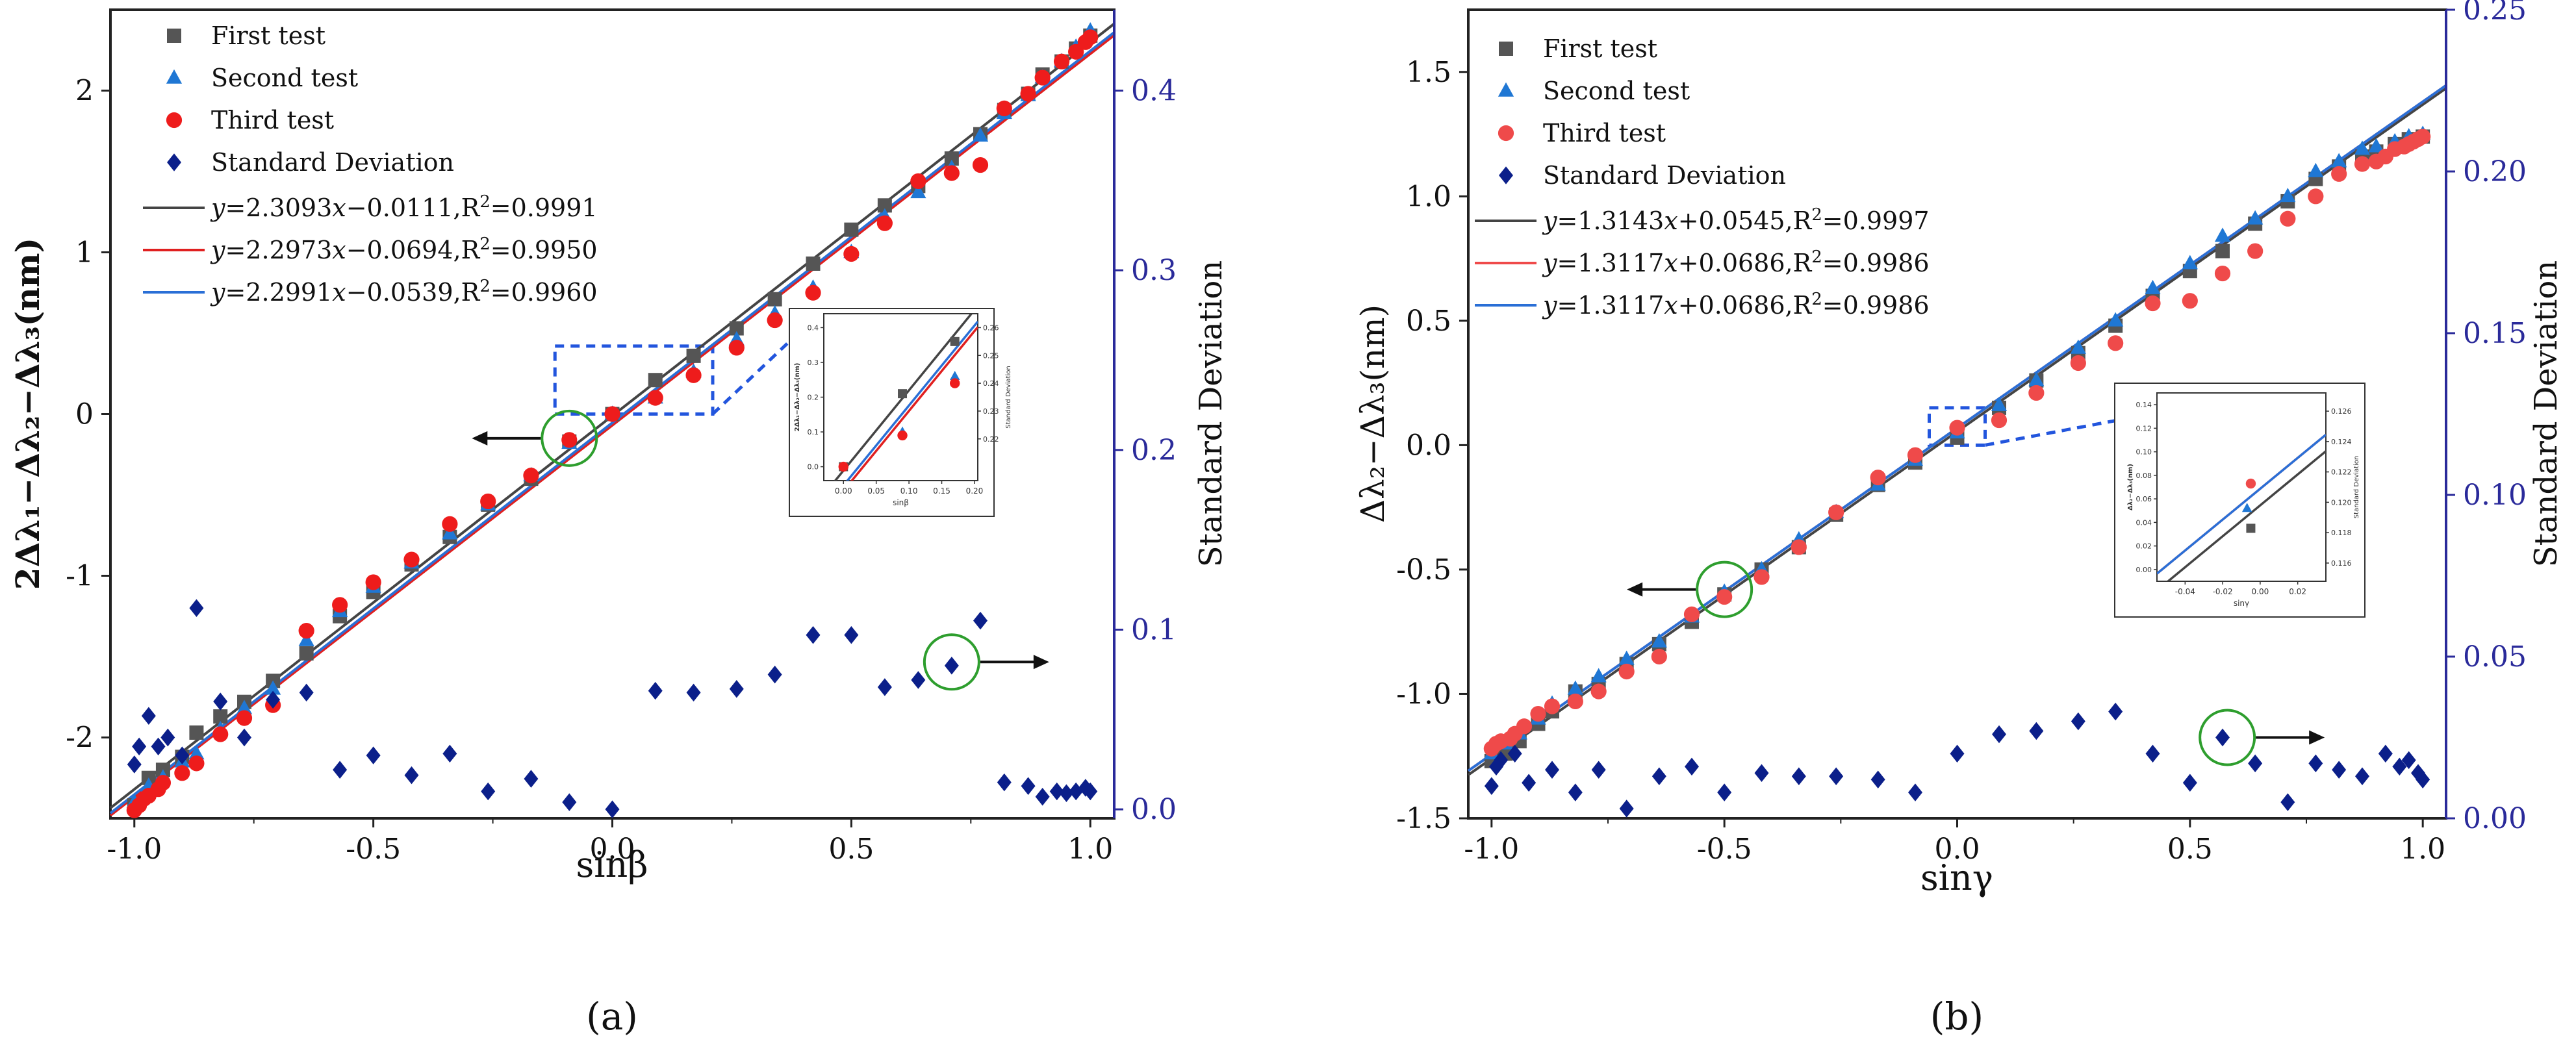 The image size is (2576, 1045). What do you see at coordinates (80, 576) in the screenshot?
I see `y-tick-label-a: -1` at bounding box center [80, 576].